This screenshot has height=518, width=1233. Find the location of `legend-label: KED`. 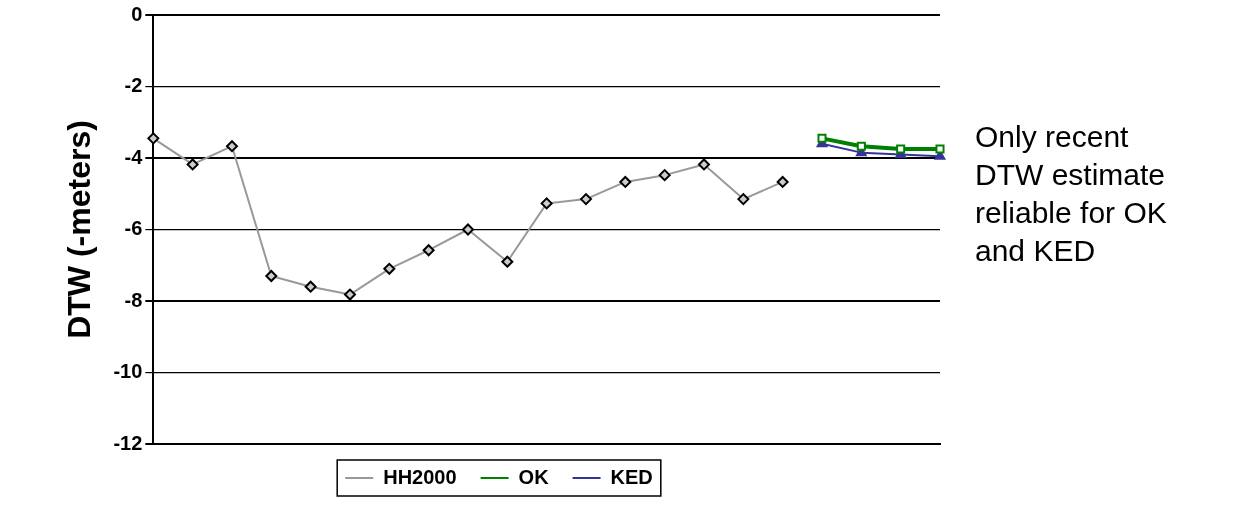

legend-label: KED is located at coordinates (631, 476).